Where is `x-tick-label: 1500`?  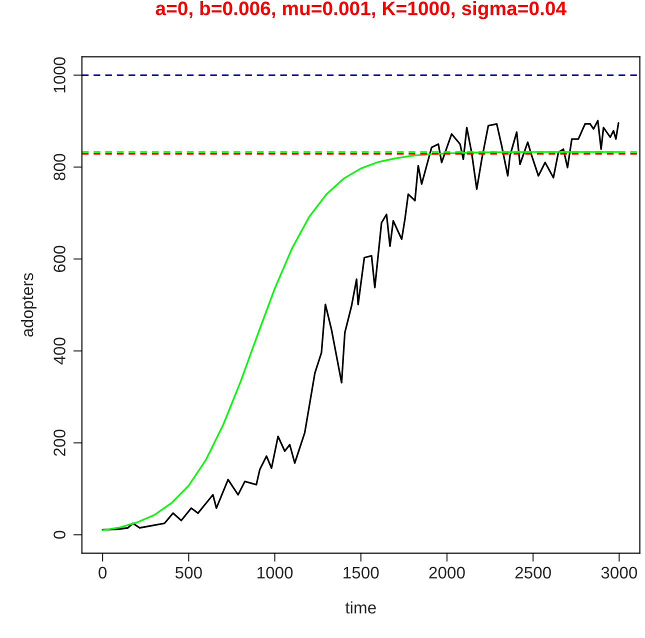 x-tick-label: 1500 is located at coordinates (361, 572).